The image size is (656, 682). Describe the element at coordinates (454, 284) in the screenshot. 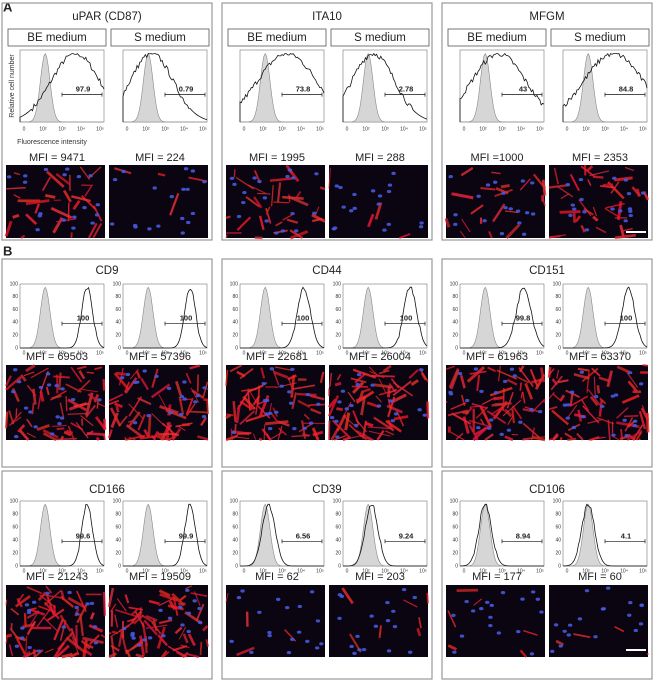

I see `y-tick-label: 100` at that location.